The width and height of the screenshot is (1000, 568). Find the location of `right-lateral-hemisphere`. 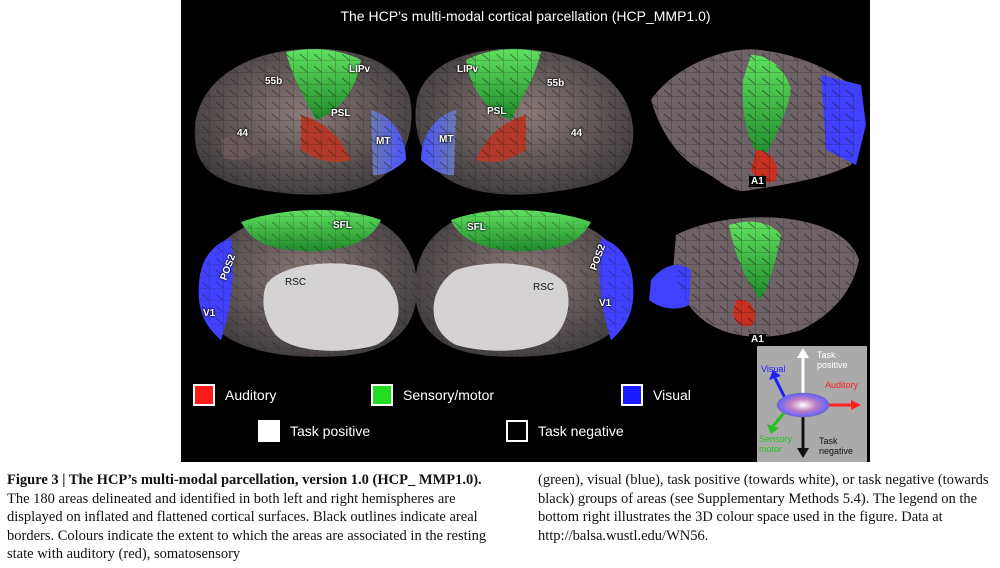

right-lateral-hemisphere is located at coordinates (524, 121).